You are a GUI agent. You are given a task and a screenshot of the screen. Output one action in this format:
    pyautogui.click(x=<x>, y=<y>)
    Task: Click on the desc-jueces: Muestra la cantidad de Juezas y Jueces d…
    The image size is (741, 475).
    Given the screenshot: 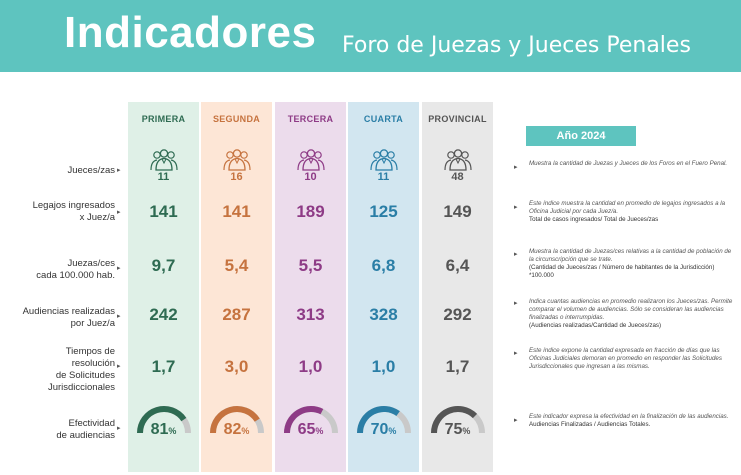 What is the action you would take?
    pyautogui.click(x=628, y=163)
    